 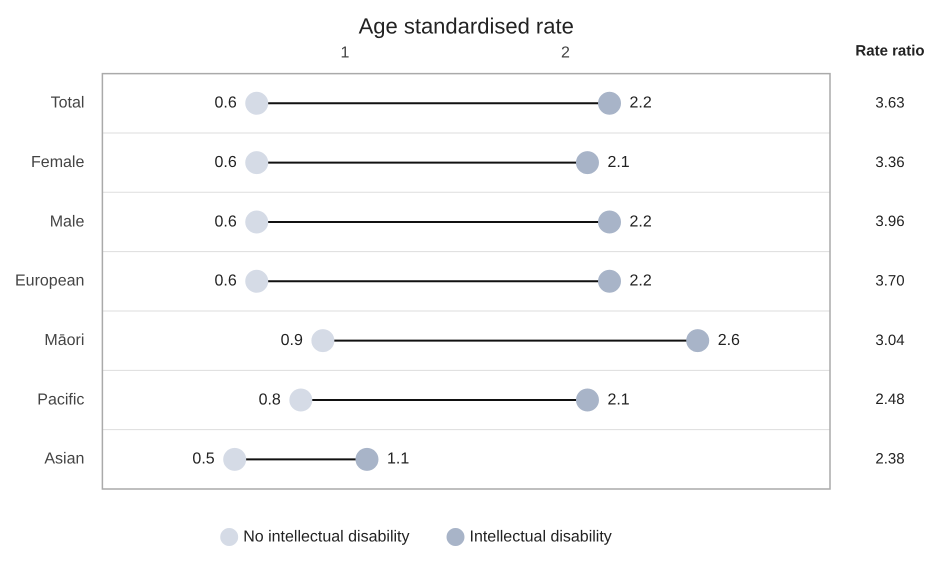 I want to click on text: 3.96, so click(x=890, y=221).